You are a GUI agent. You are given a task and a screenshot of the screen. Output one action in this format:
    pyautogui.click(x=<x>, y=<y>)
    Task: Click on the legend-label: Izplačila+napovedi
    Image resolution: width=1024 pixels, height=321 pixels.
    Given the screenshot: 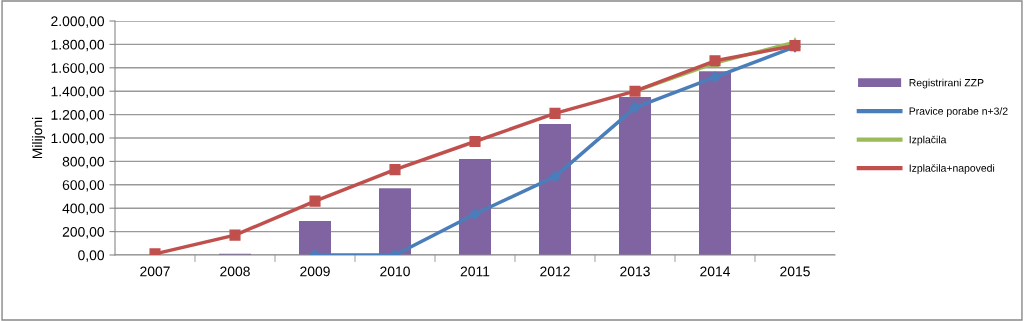 What is the action you would take?
    pyautogui.click(x=952, y=169)
    